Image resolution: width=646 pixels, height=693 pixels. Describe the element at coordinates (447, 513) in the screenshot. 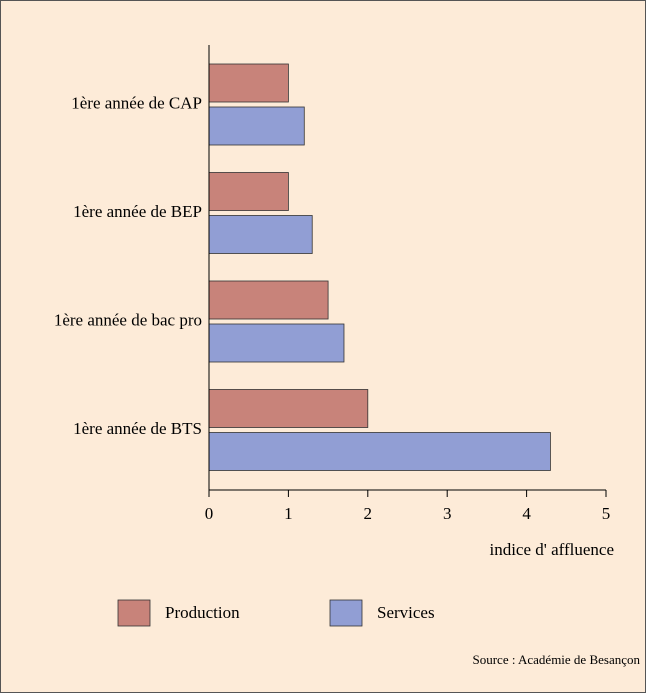

I see `x-tick-label: 3` at that location.